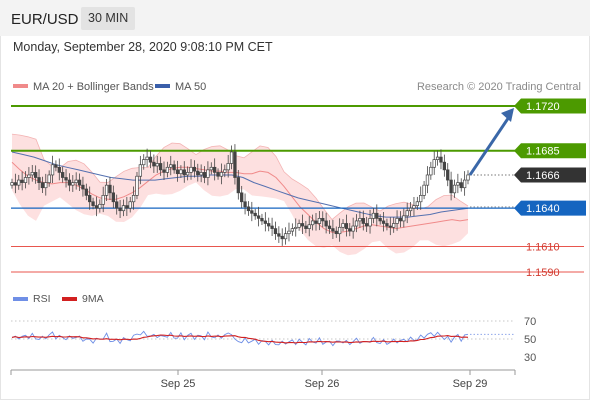  I want to click on ma20-legend-swatch, so click(20, 86).